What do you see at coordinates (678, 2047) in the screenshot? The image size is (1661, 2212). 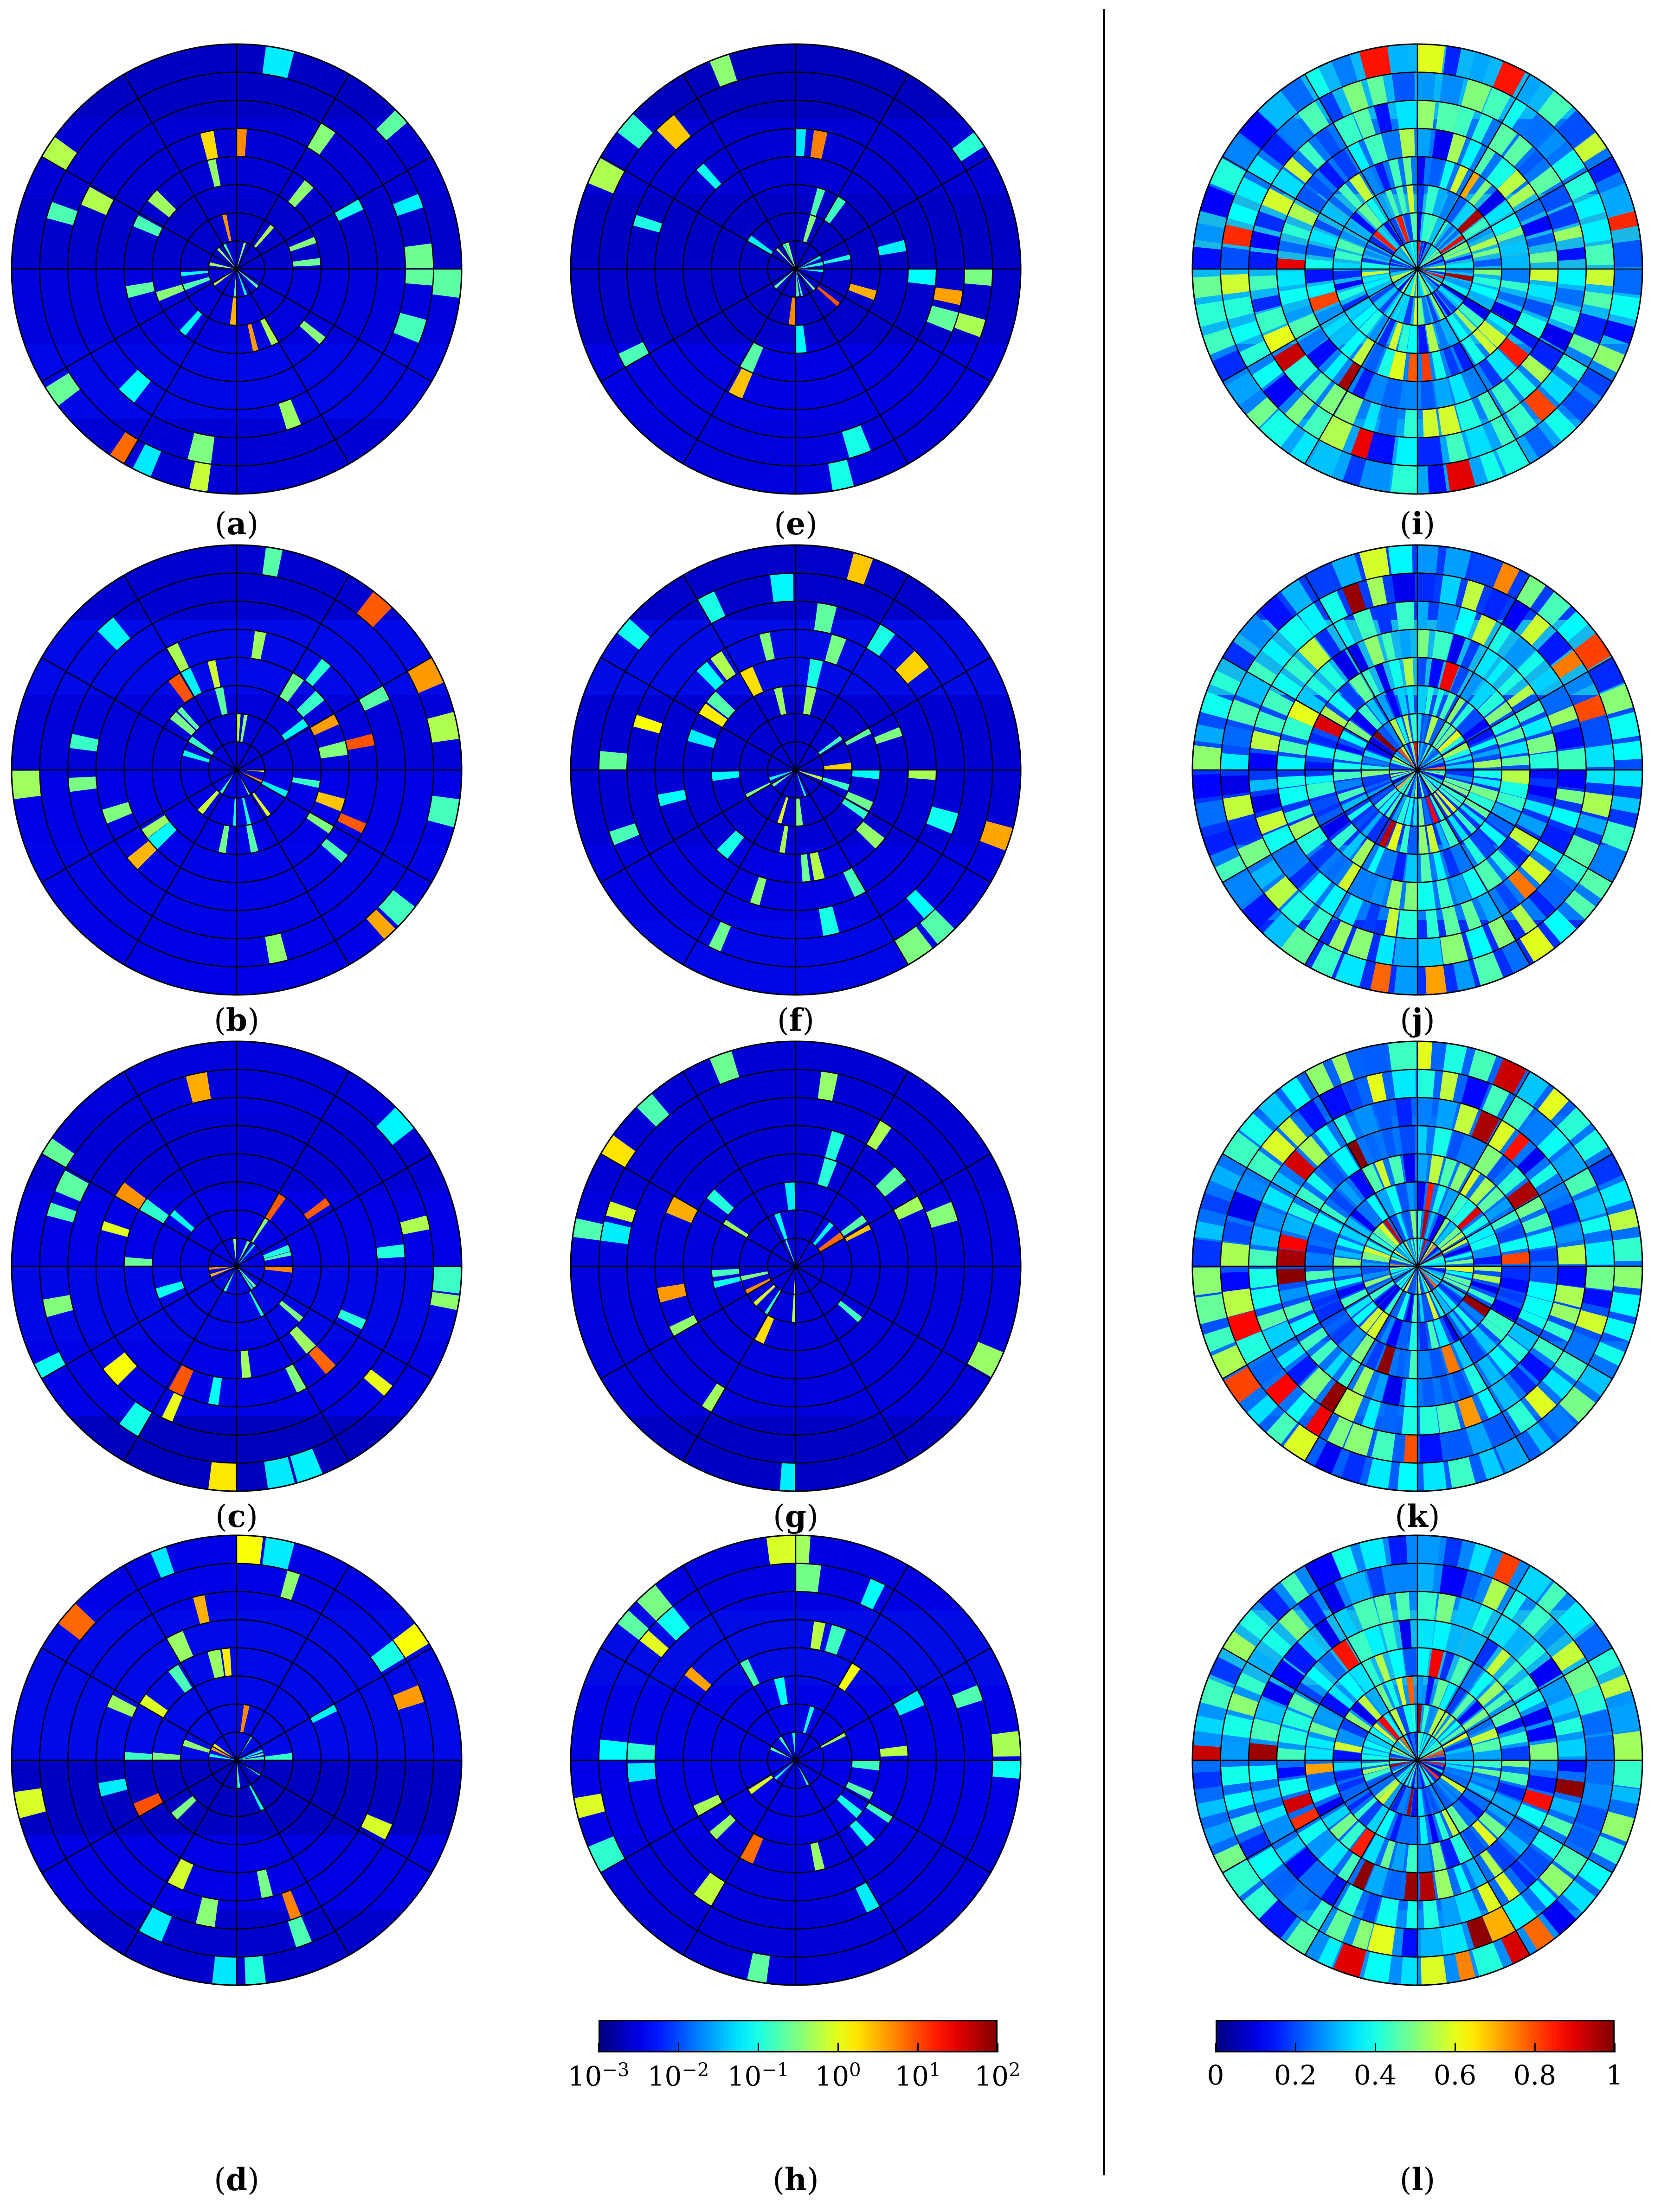 I see `colorbar-tick-mark` at bounding box center [678, 2047].